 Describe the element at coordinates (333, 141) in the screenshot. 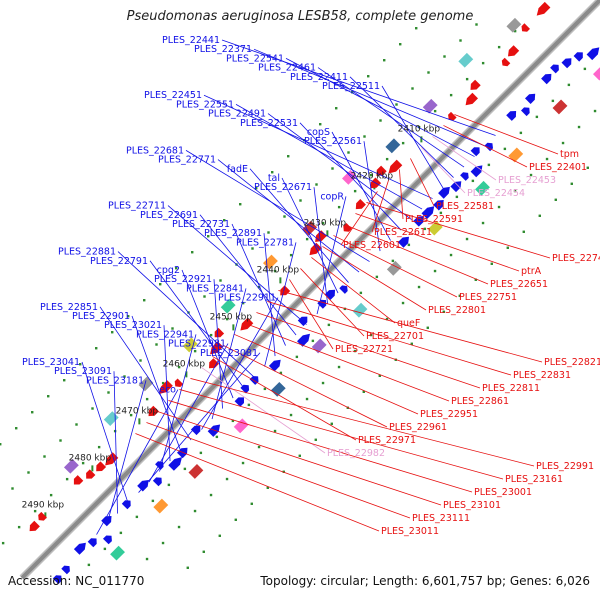

I see `forward-gene-label: PLES_22561` at that location.